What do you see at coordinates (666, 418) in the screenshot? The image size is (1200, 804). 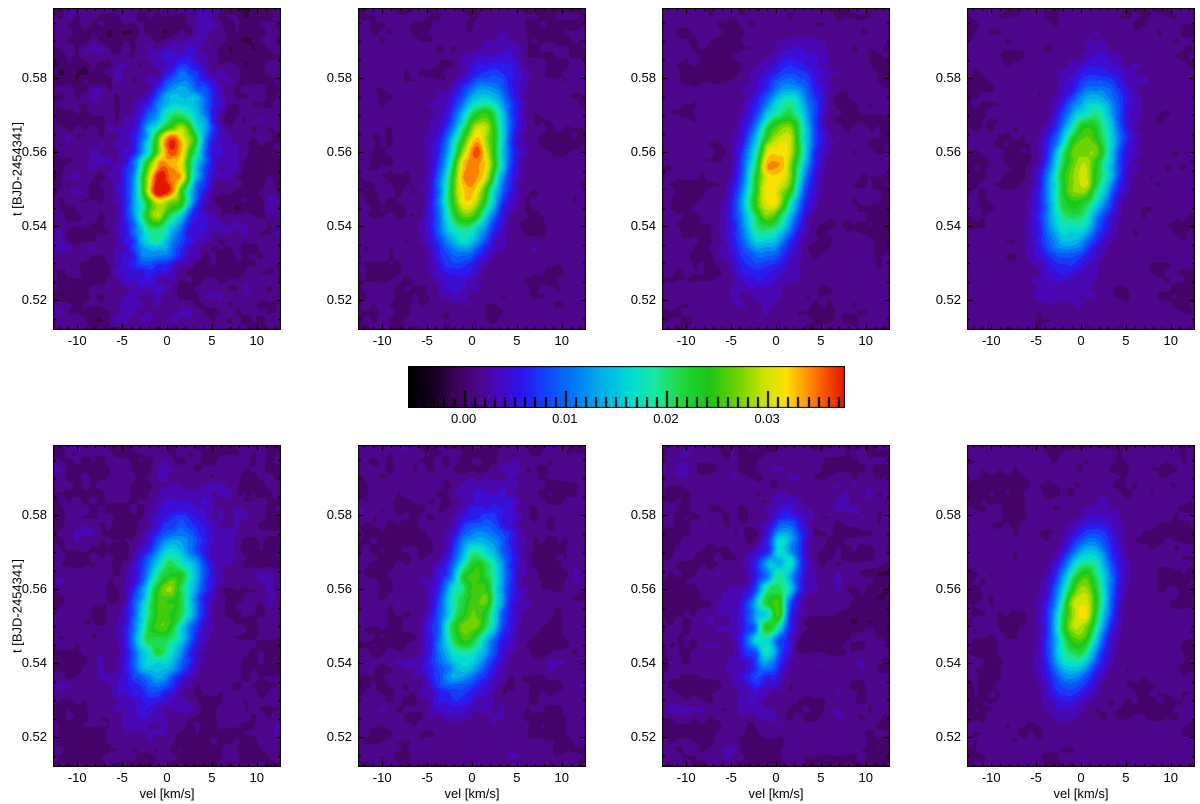 I see `colorbar-tick-label: 0.02` at bounding box center [666, 418].